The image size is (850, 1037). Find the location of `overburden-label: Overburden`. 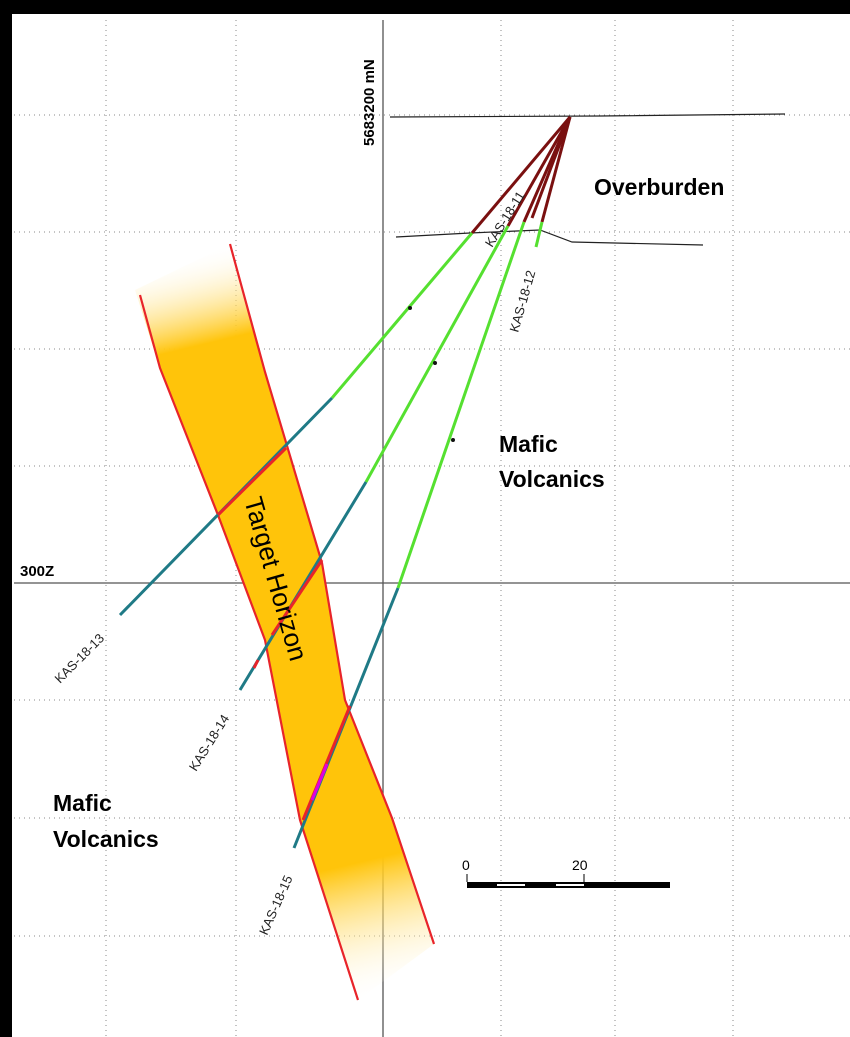

overburden-label: Overburden is located at coordinates (659, 187).